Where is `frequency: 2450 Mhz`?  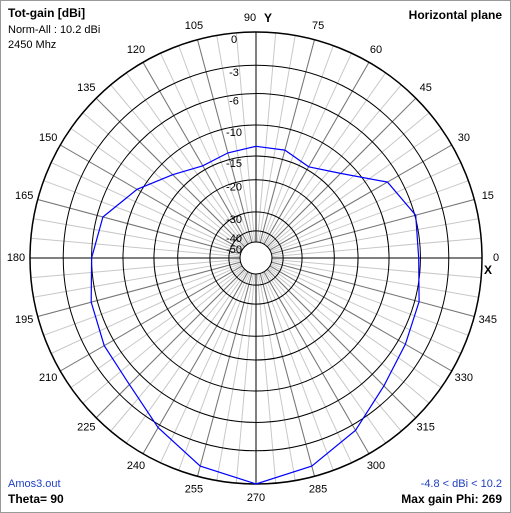 frequency: 2450 Mhz is located at coordinates (32, 45).